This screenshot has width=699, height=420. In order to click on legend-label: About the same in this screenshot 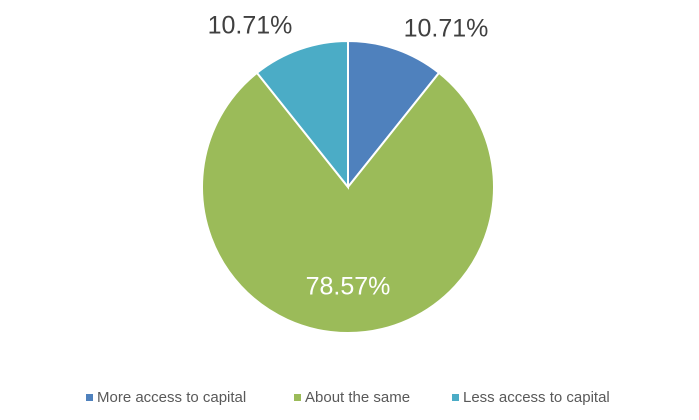, I will do `click(357, 397)`.